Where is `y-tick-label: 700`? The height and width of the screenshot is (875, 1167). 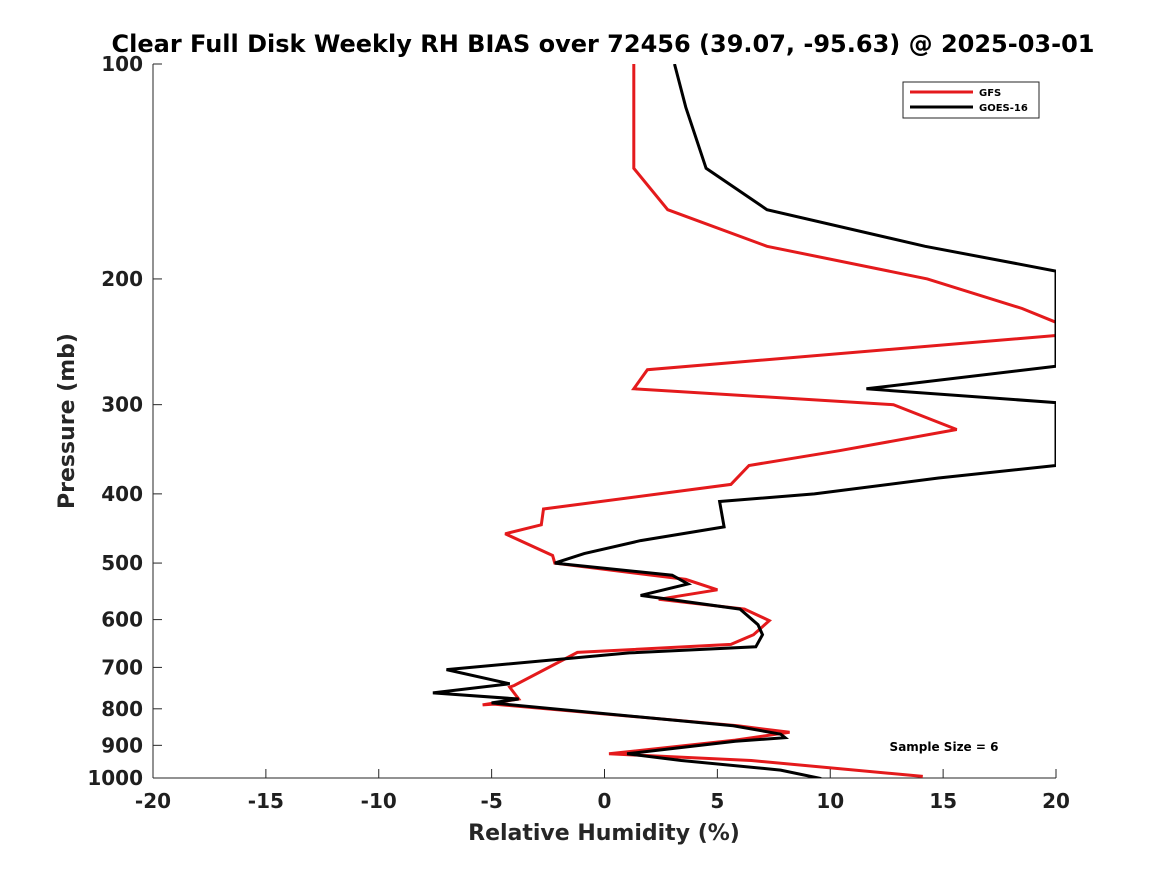
y-tick-label: 700 is located at coordinates (122, 667).